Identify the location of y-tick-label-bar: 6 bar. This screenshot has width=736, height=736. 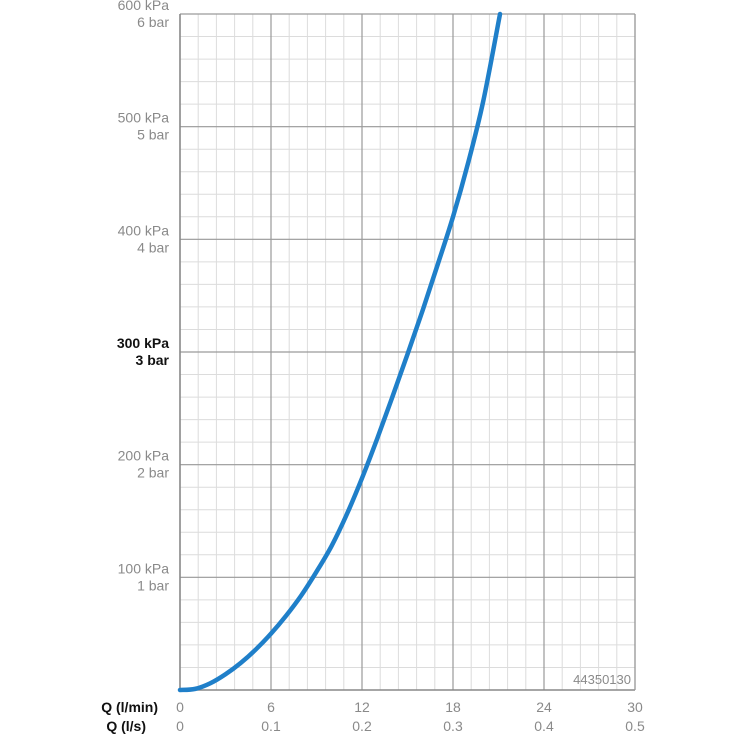
(153, 22).